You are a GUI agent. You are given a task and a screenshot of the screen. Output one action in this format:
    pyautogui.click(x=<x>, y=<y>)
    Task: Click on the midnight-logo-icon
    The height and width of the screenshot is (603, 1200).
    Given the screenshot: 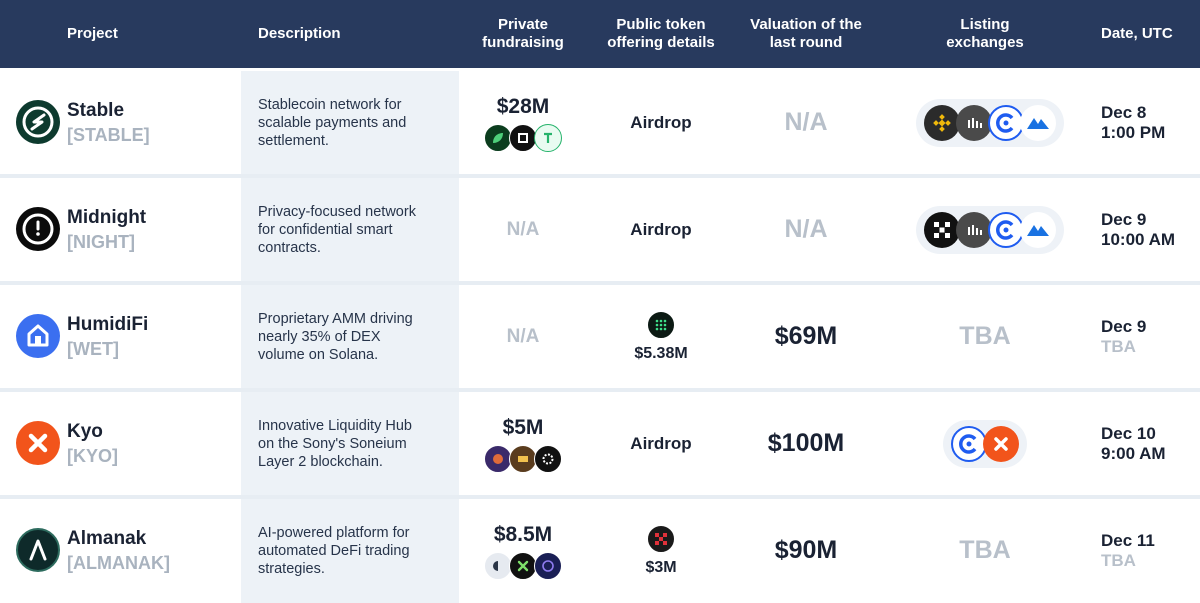 What is the action you would take?
    pyautogui.click(x=38, y=229)
    